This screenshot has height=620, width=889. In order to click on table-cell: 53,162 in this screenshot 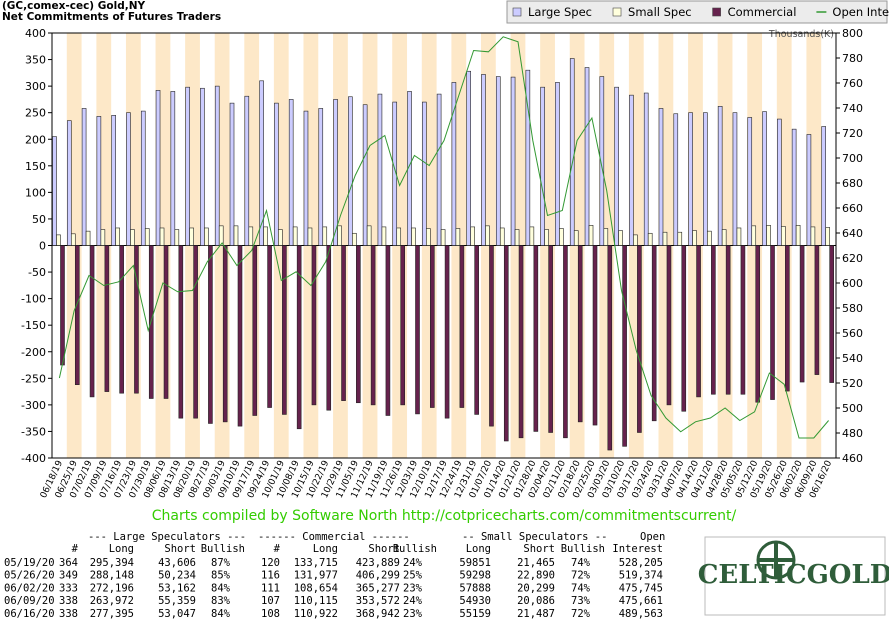, I will do `click(177, 588)`.